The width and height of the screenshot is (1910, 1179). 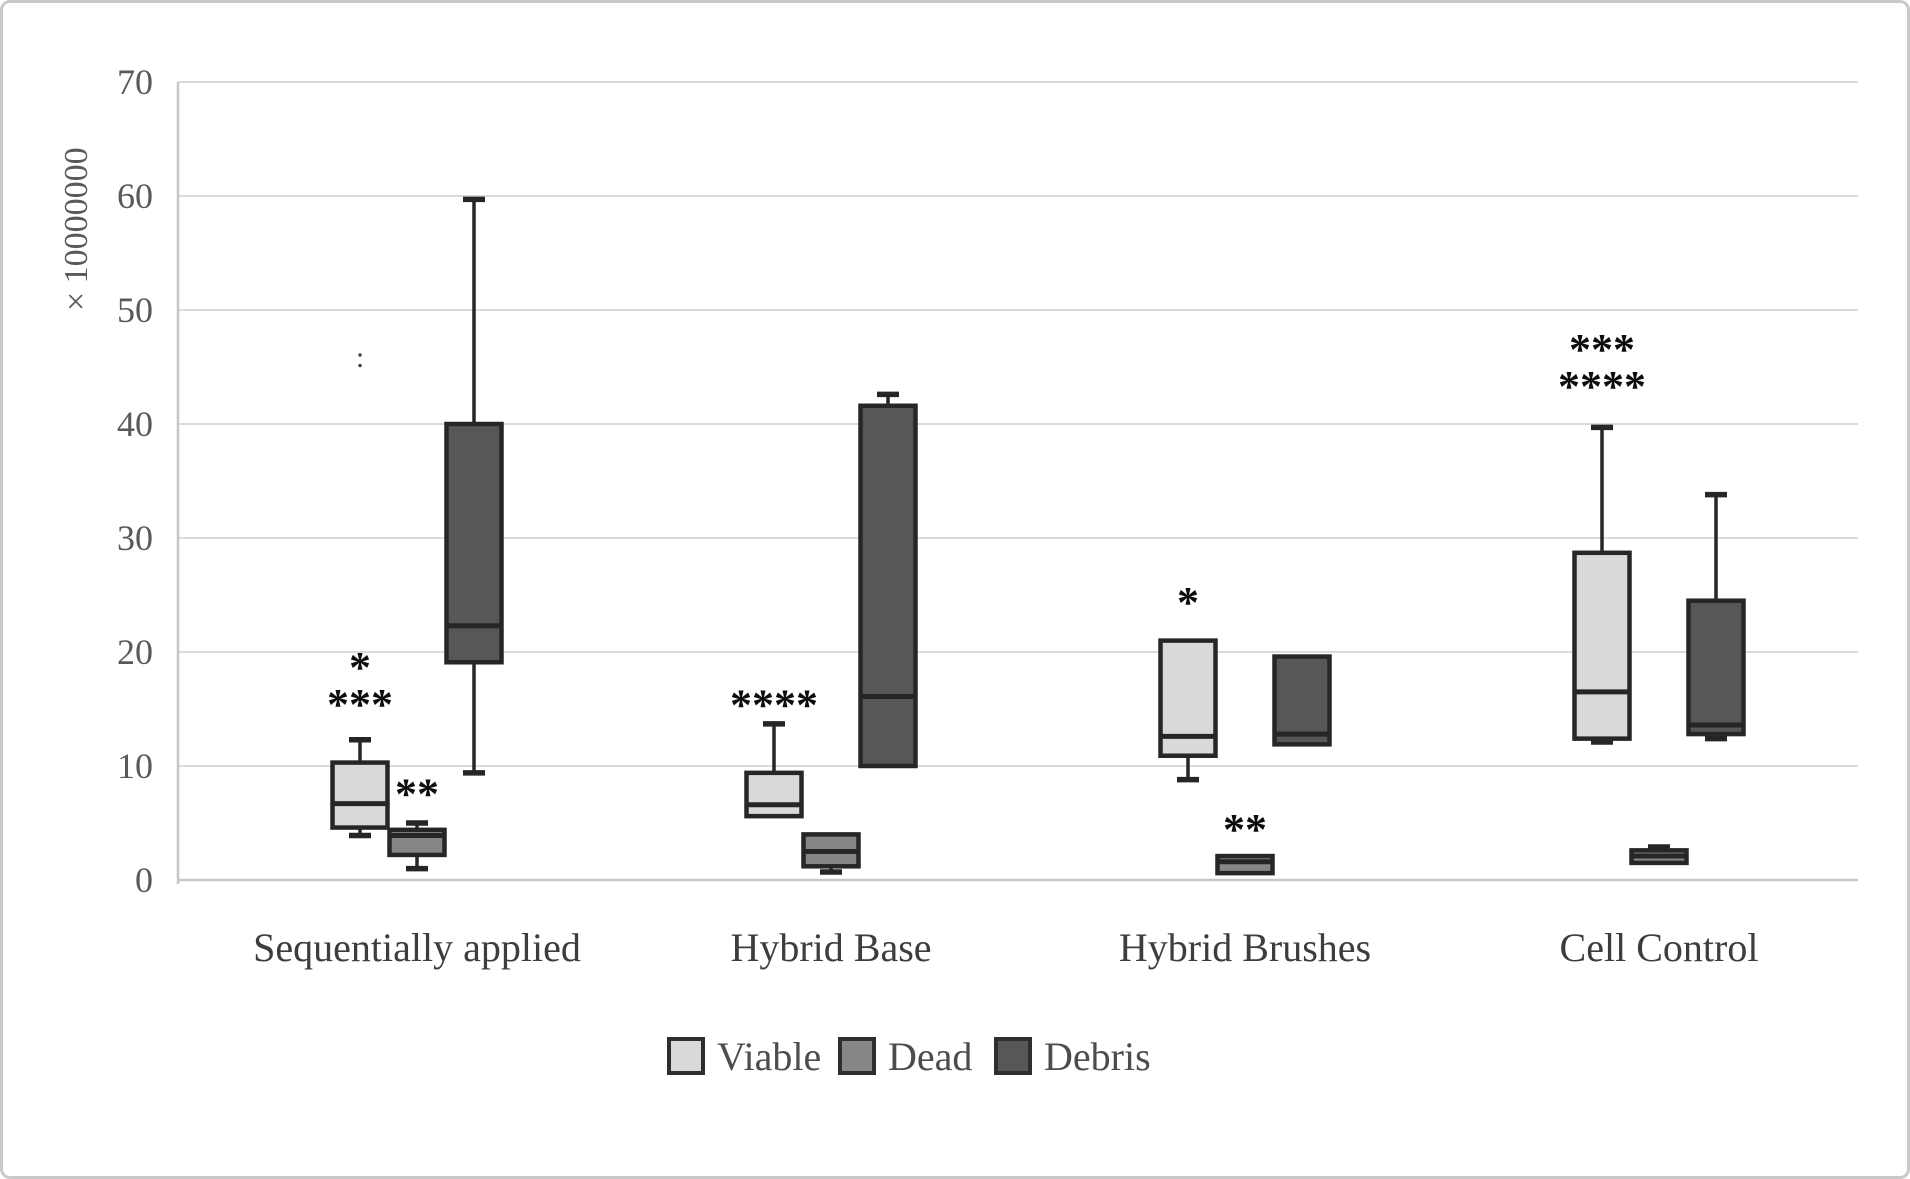 I want to click on y-tick-label: 60, so click(x=135, y=196).